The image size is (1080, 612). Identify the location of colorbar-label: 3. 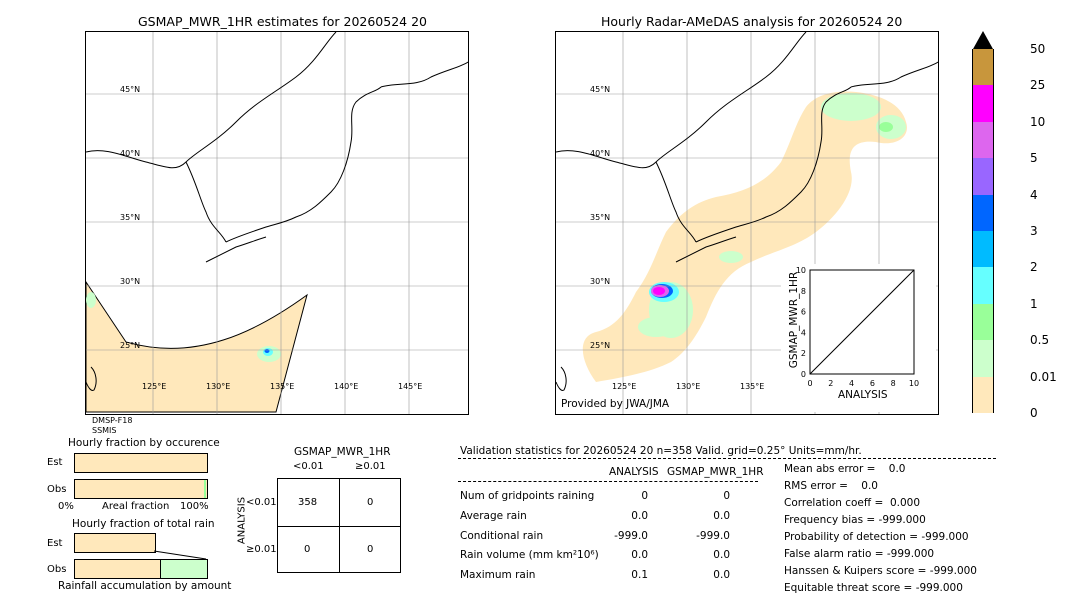
(1034, 231).